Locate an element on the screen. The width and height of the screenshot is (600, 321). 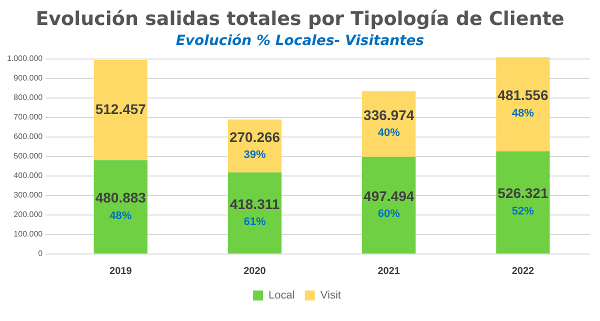
data-label: 480.883 48% is located at coordinates (120, 206).